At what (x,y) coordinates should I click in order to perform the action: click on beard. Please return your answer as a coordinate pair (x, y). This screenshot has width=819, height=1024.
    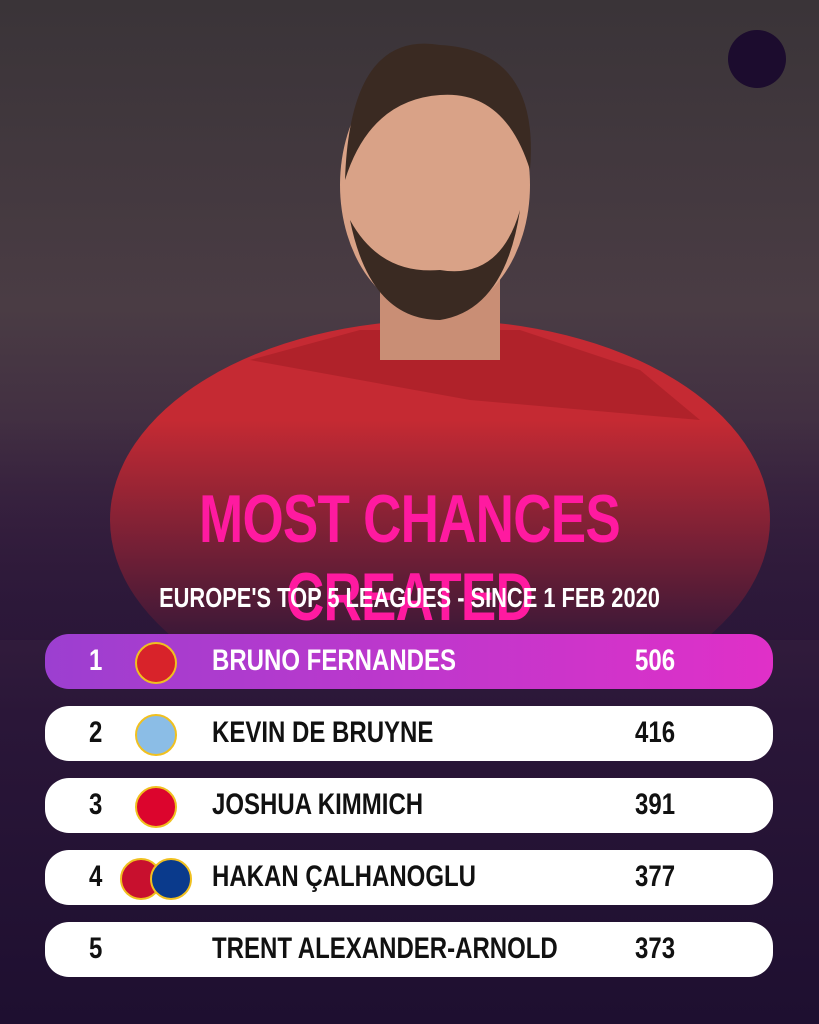
    Looking at the image, I should click on (435, 265).